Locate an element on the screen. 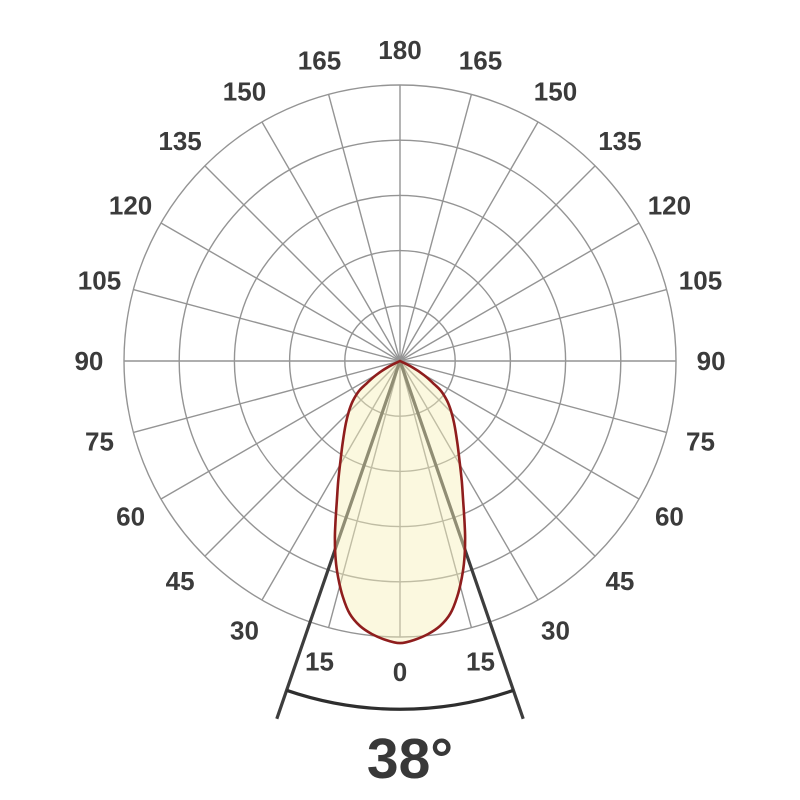  beam-angle-lines is located at coordinates (400, 540).